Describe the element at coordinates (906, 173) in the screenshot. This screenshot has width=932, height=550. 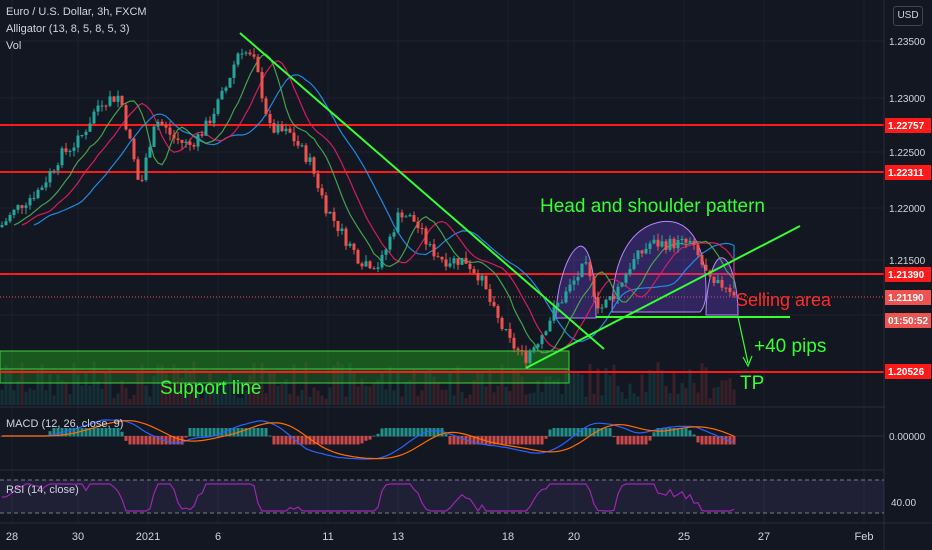
I see `level-label: 1.22311` at that location.